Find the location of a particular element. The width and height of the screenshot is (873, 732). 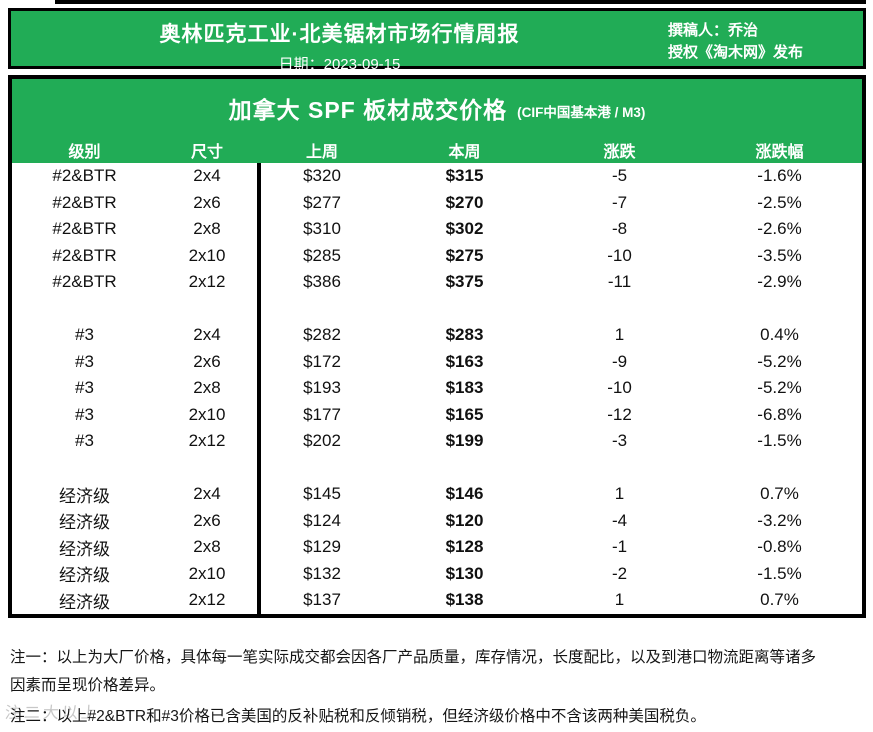

cell-change: -1 is located at coordinates (619, 547).